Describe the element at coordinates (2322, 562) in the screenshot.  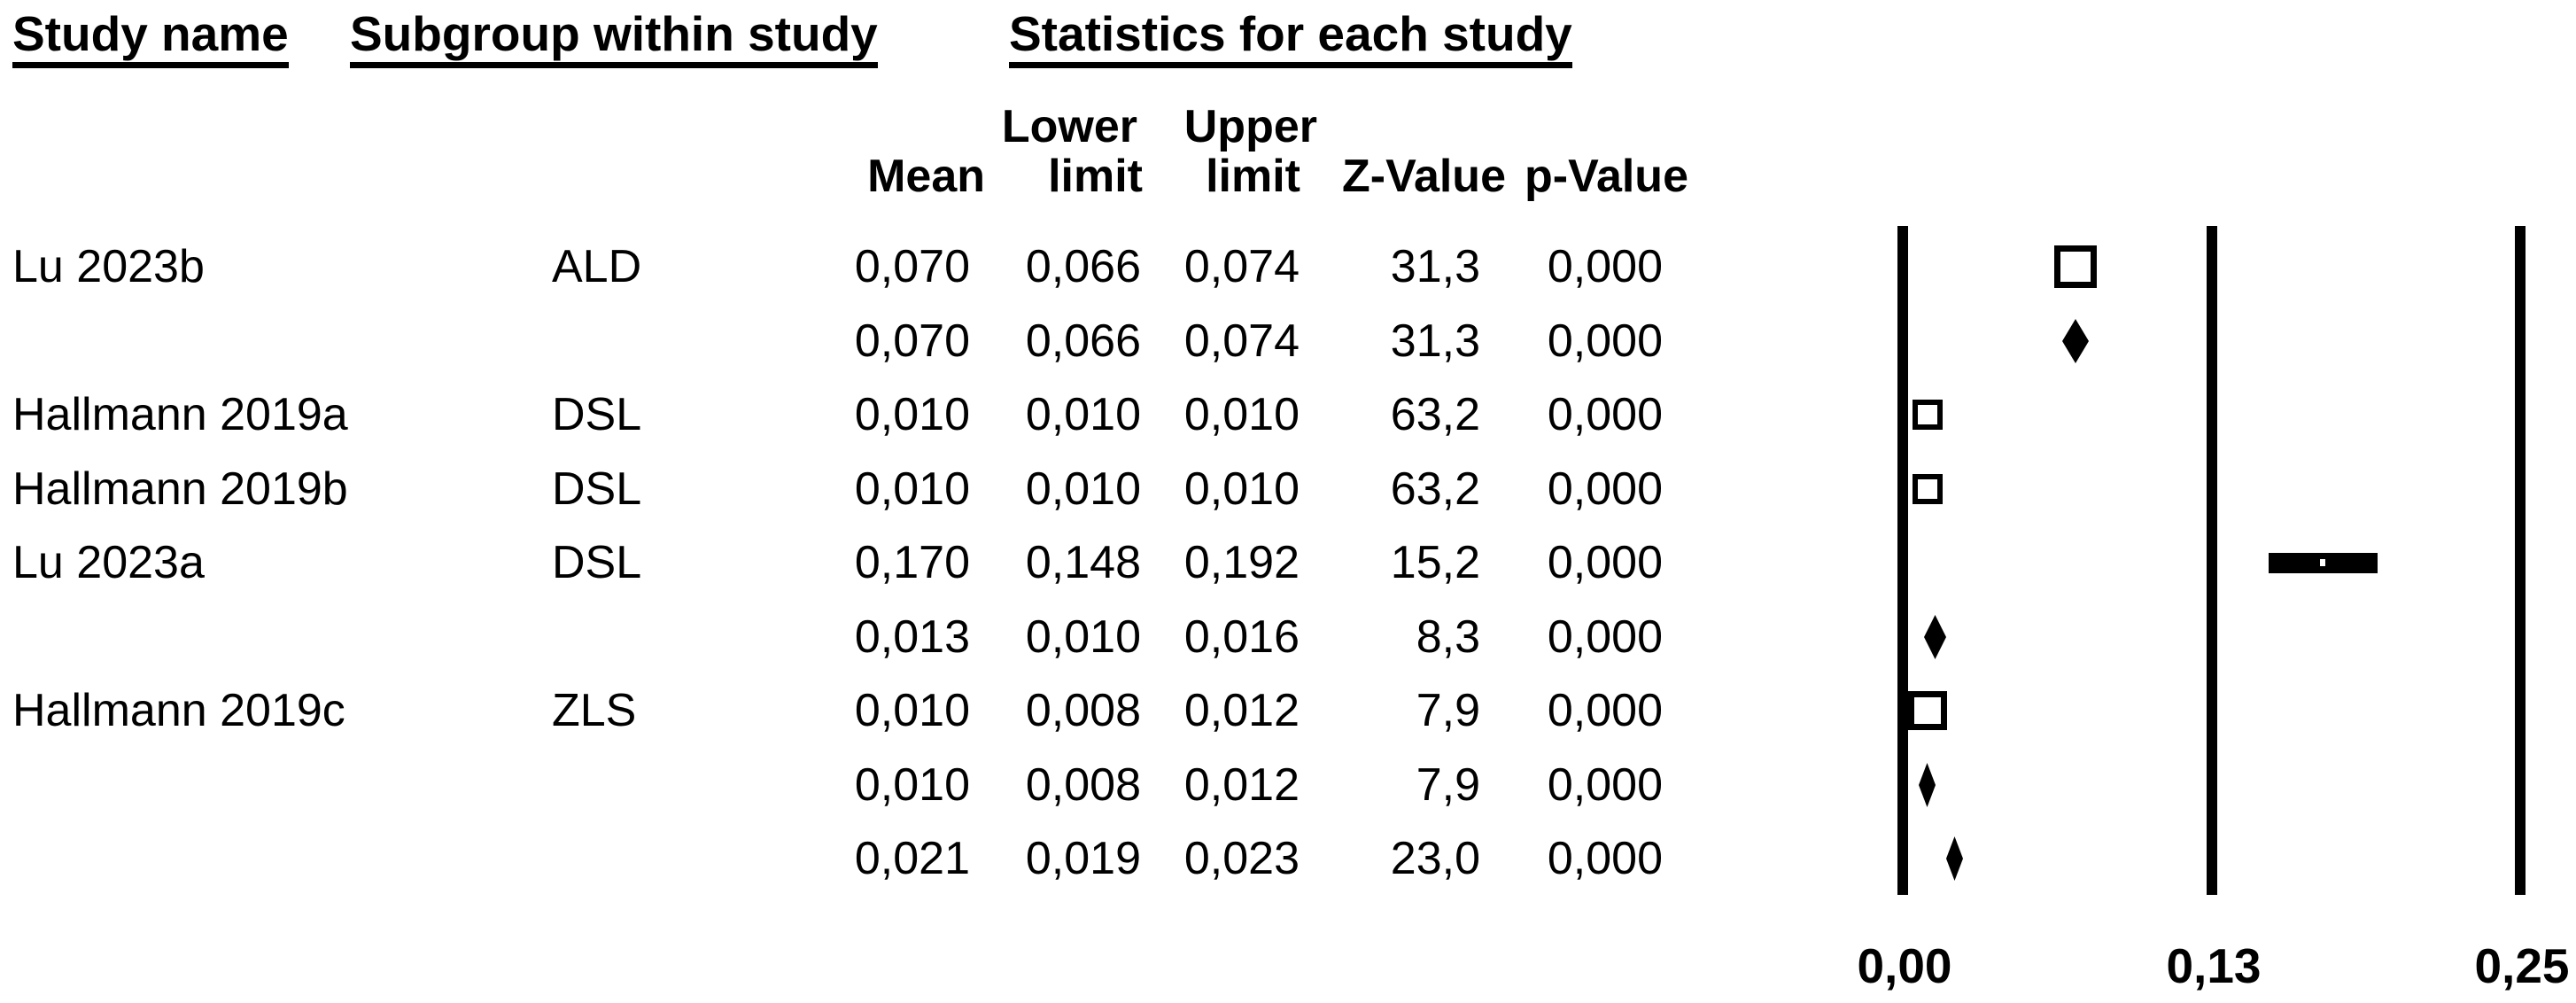
I see `forest-marker-mean-tick` at that location.